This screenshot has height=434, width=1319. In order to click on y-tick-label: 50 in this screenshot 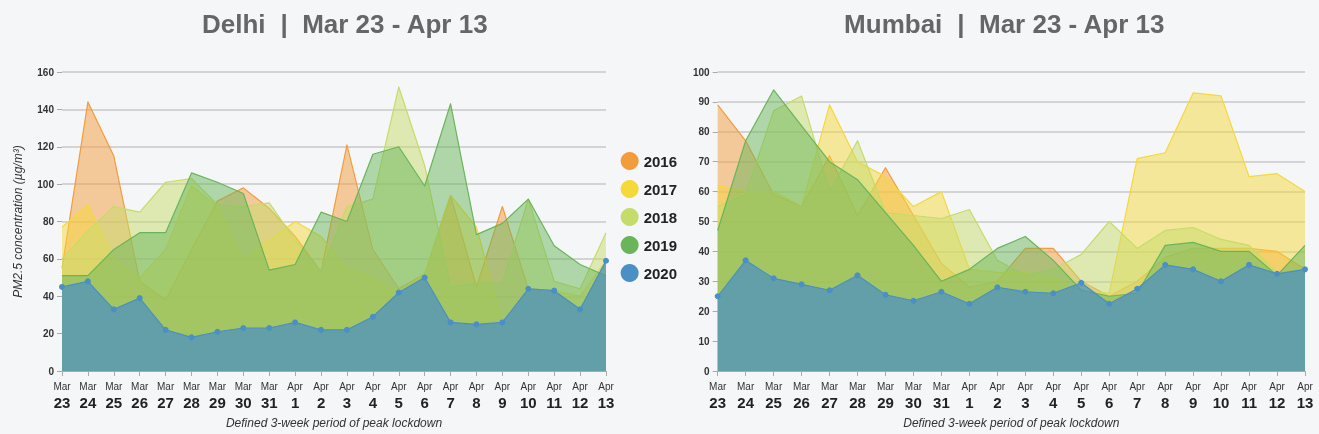, I will do `click(704, 221)`.